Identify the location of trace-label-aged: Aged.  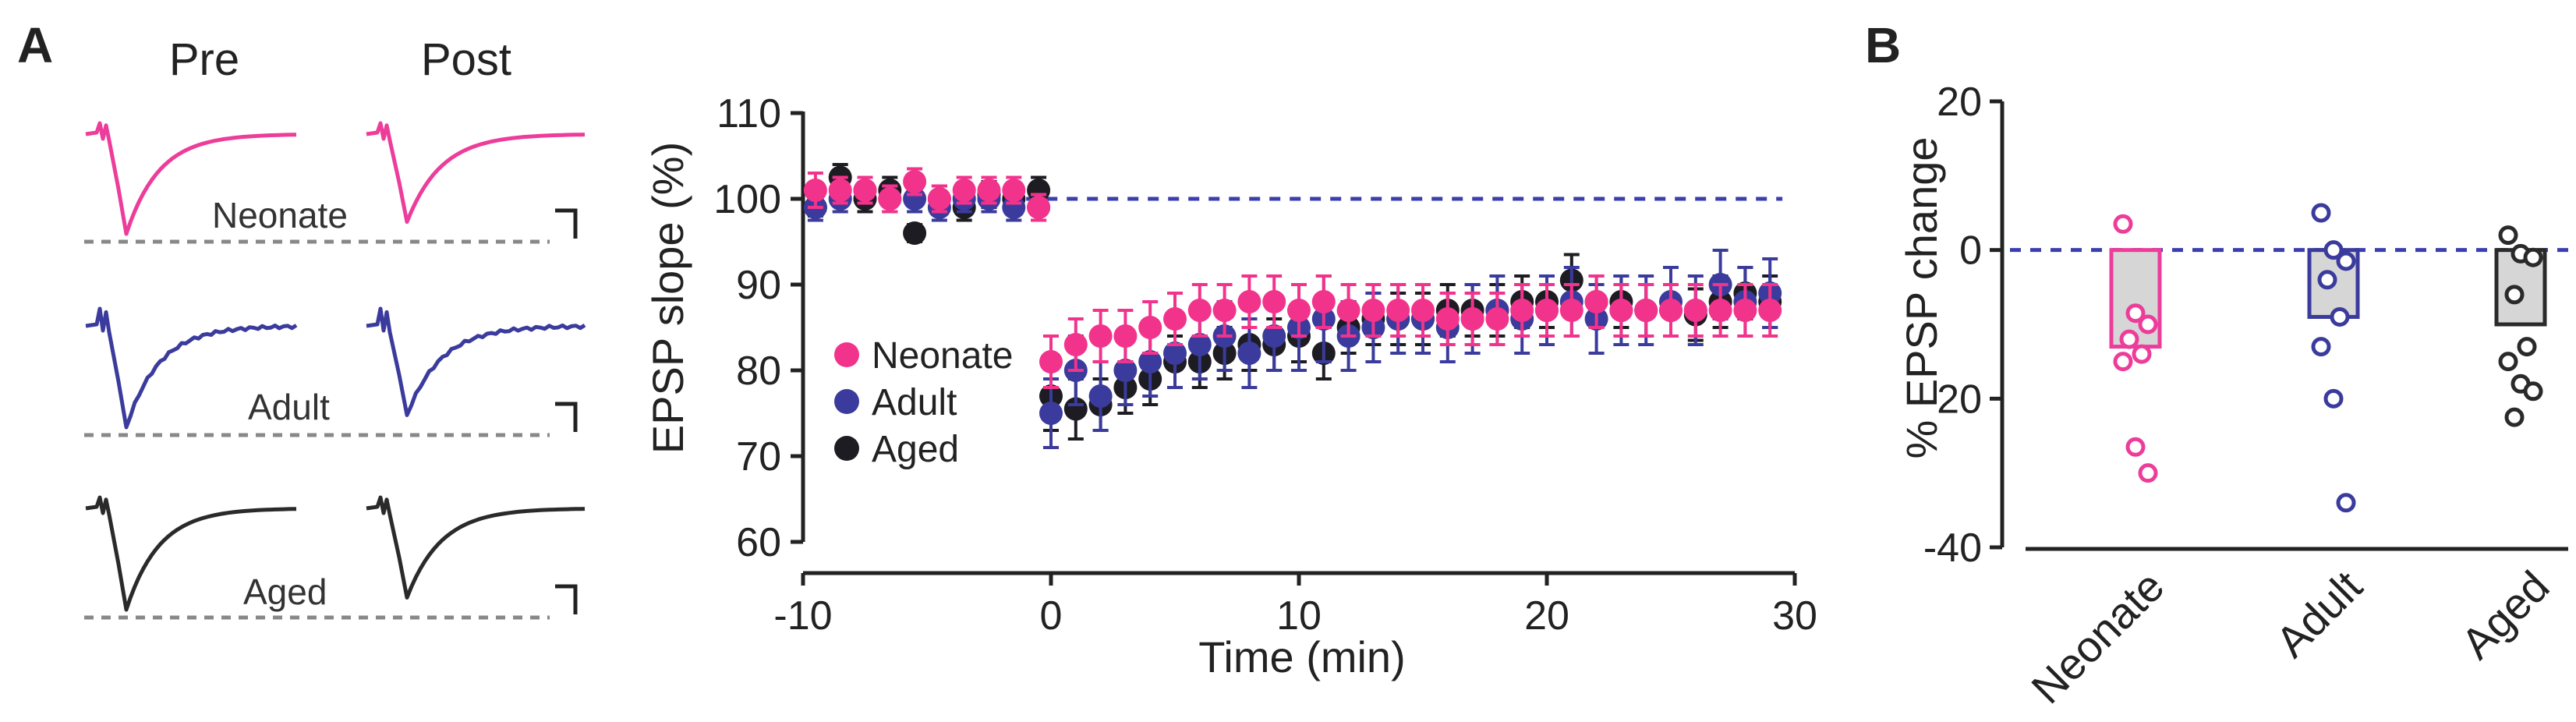
(285, 592).